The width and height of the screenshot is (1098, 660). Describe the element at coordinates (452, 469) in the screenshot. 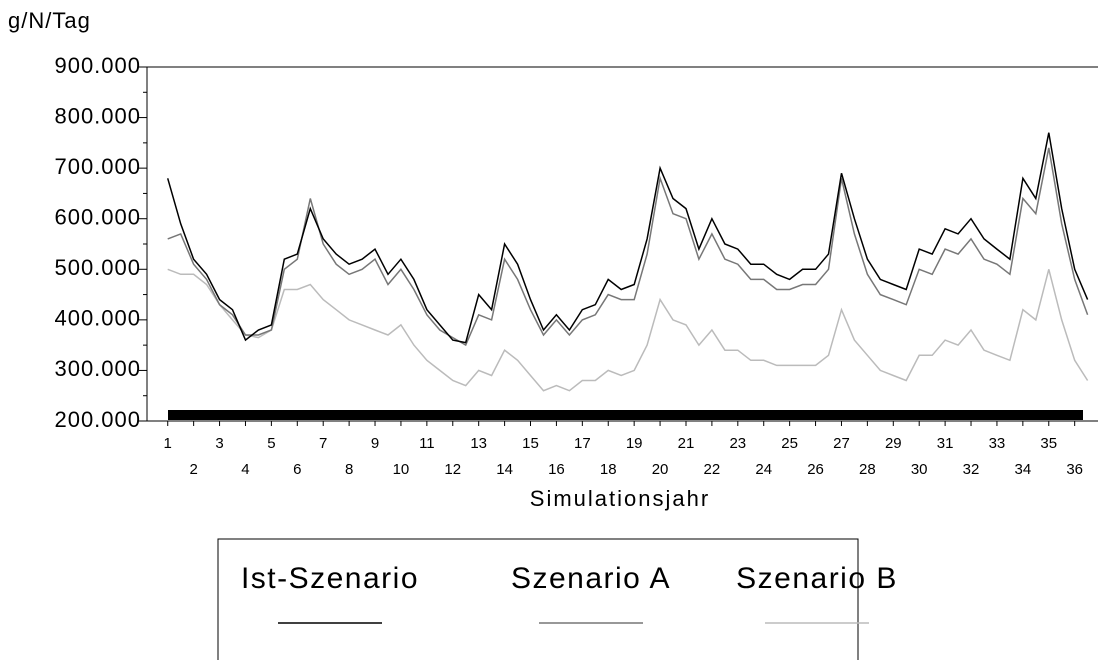

I see `x-tick-label: 12` at that location.